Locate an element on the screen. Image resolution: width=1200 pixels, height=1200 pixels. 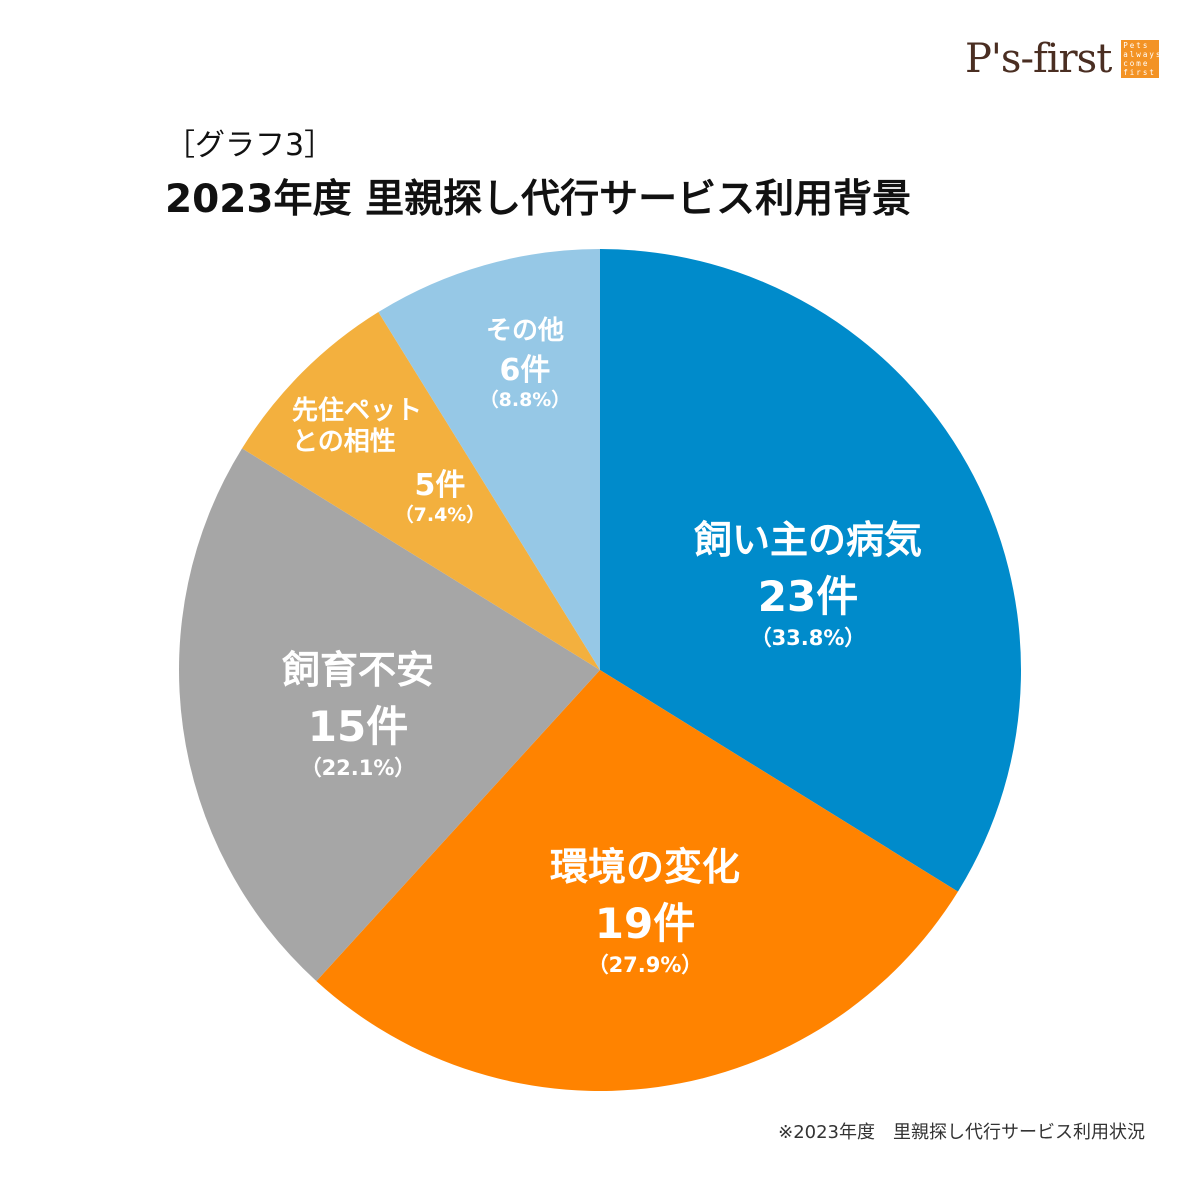
logo: P's-first Pets always come first is located at coordinates (1064, 59).